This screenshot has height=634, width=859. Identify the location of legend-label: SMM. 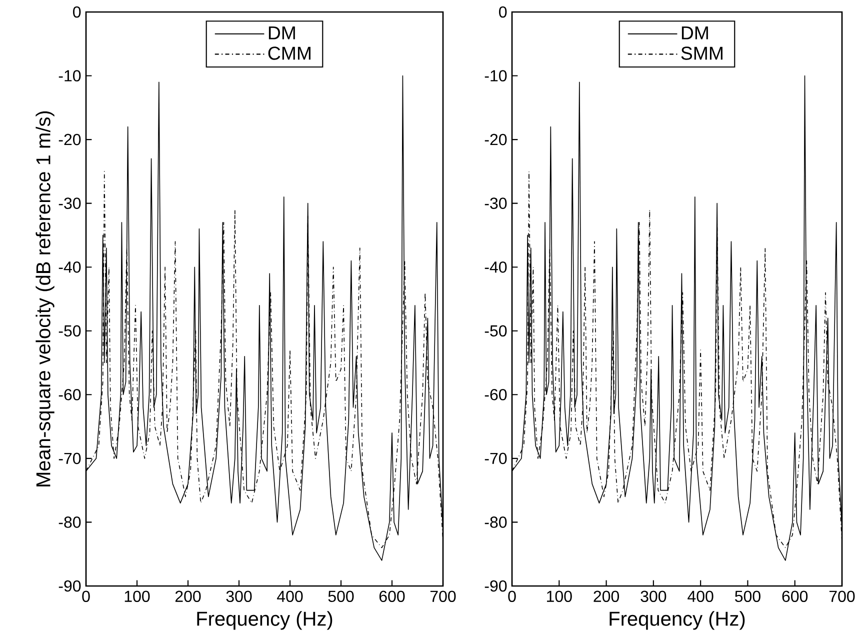
(701, 53).